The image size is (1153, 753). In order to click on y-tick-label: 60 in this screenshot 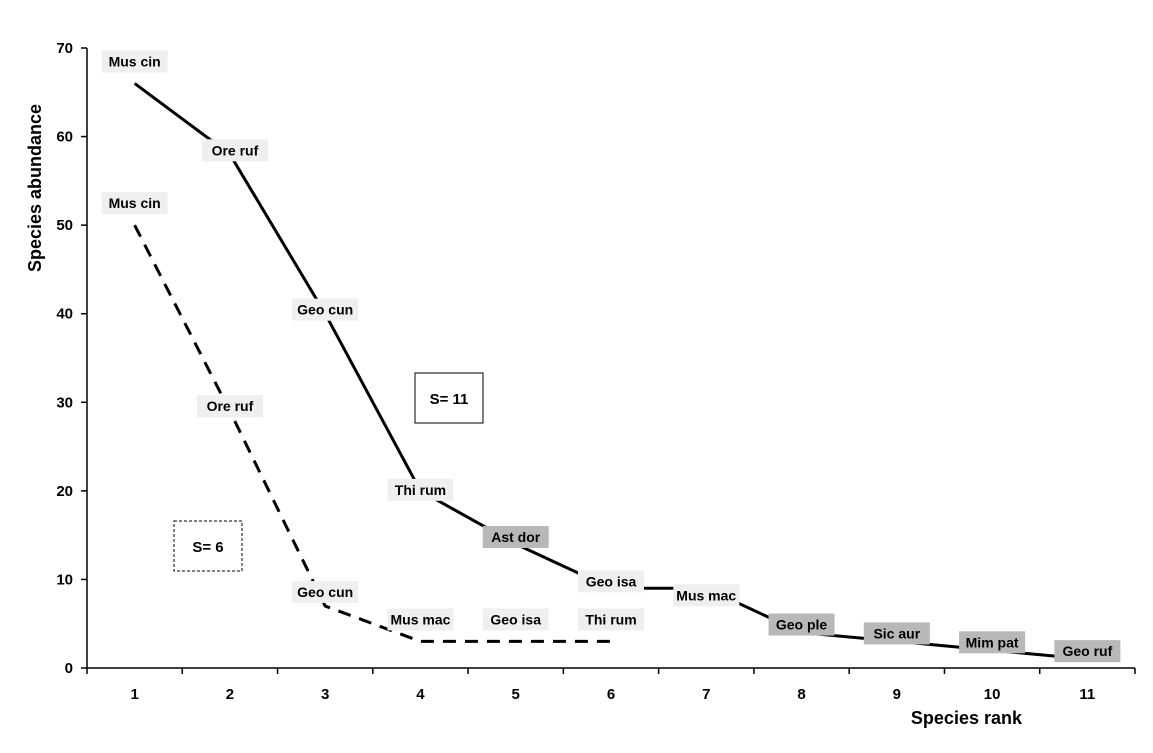, I will do `click(64, 137)`.